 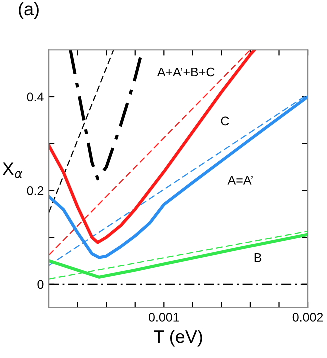 What do you see at coordinates (186, 72) in the screenshot?
I see `legend-label: A+A’+B+C` at bounding box center [186, 72].